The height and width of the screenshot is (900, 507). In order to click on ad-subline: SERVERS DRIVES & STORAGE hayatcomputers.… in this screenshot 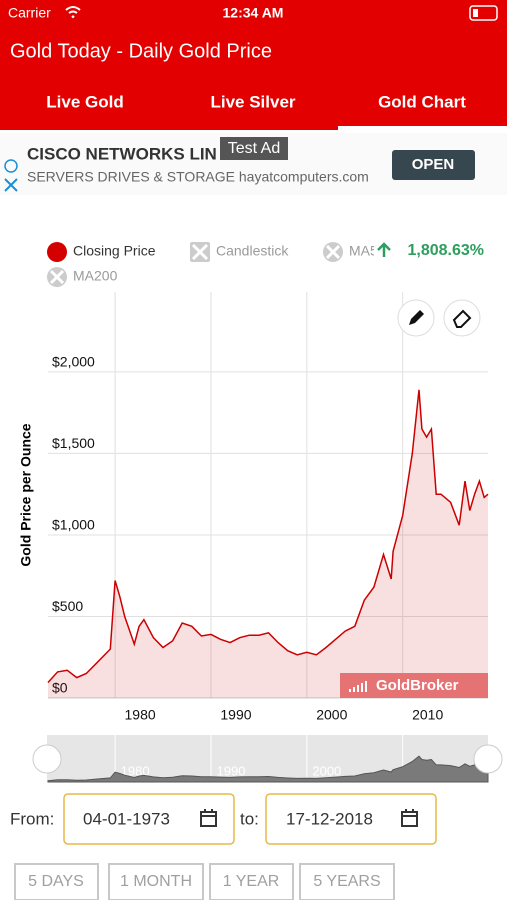, I will do `click(198, 177)`.